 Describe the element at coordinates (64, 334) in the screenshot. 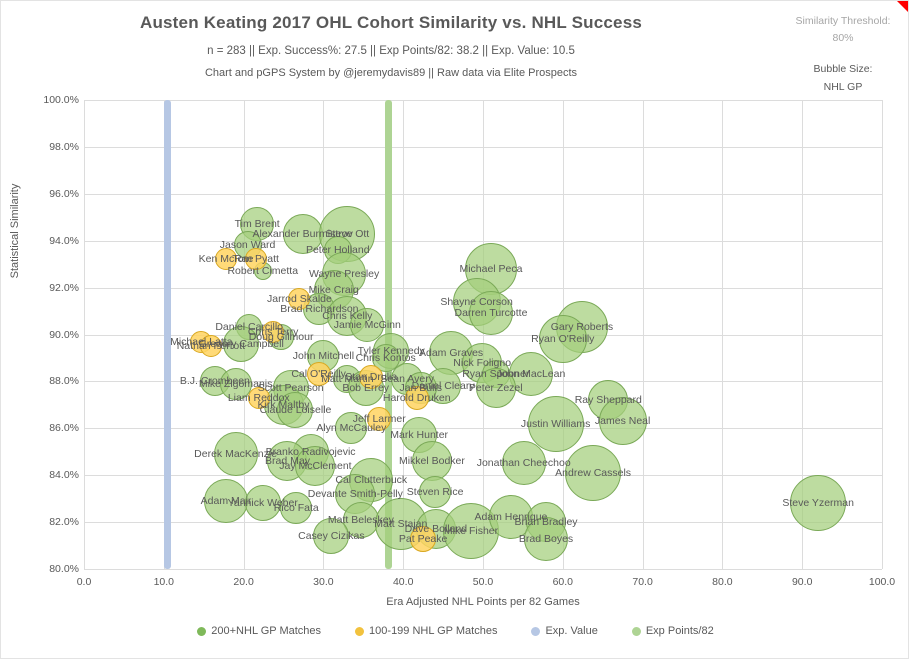

I see `y-tick-label: 90.0%` at that location.